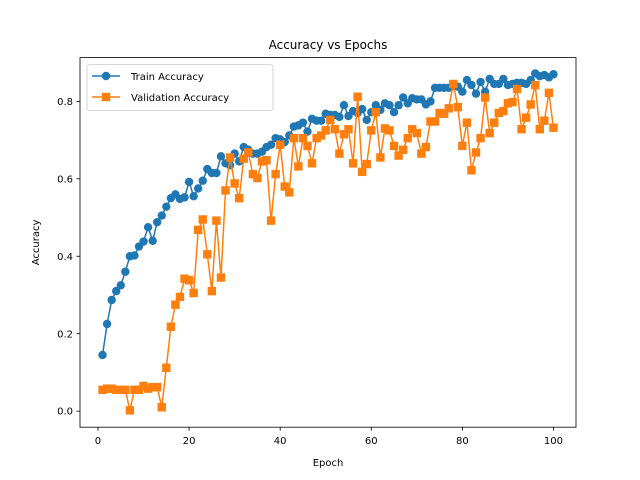 This screenshot has height=480, width=640. I want to click on legend-entry-train: Train Accuracy, so click(148, 77).